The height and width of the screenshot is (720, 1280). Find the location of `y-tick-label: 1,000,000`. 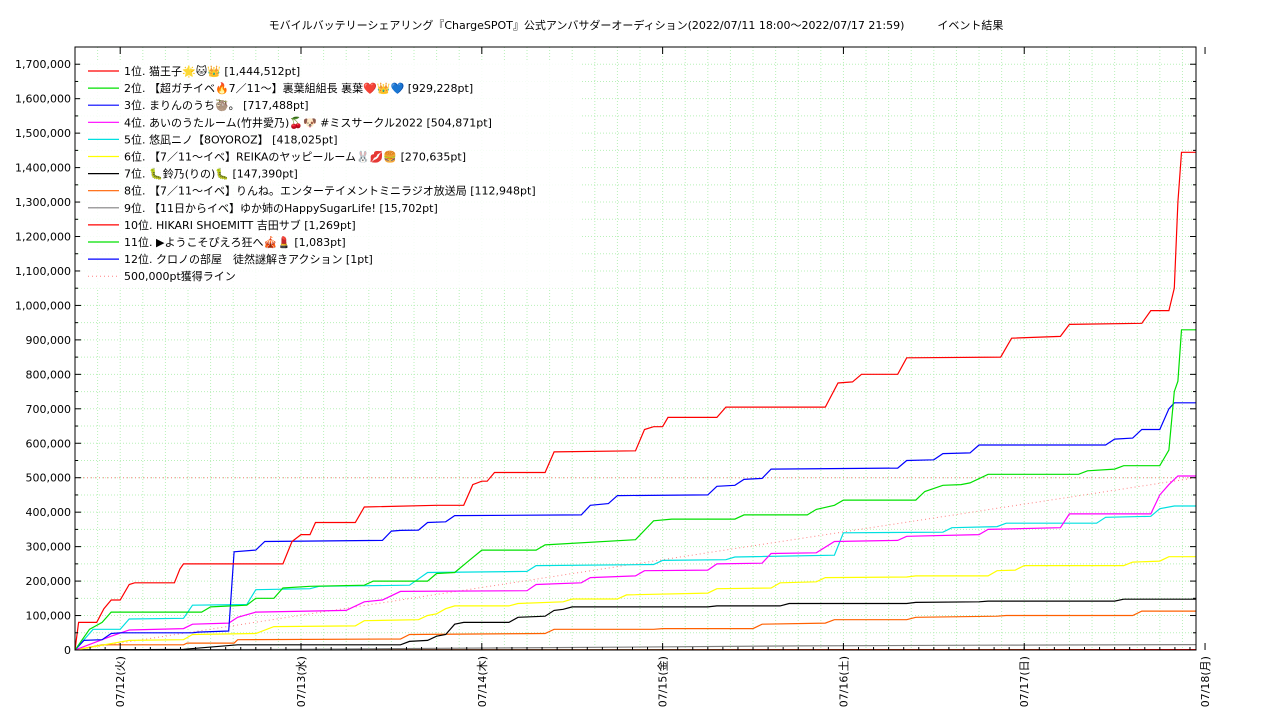

y-tick-label: 1,000,000 is located at coordinates (43, 305).